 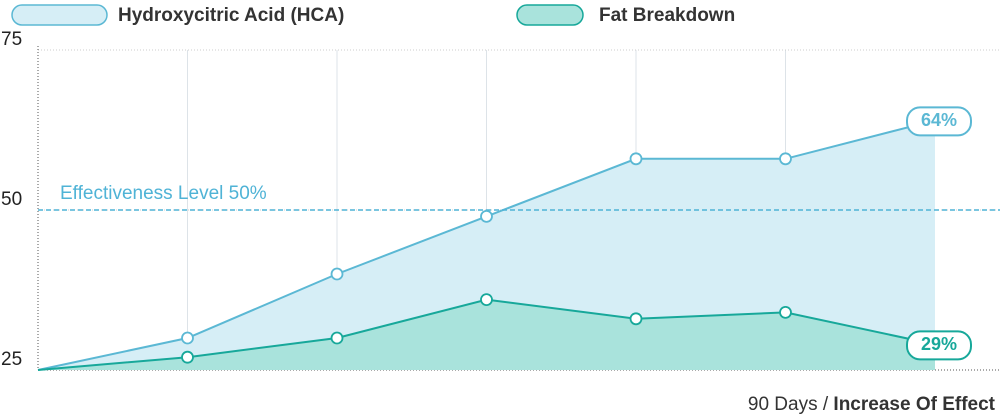 What do you see at coordinates (231, 15) in the screenshot?
I see `legend-label: Hydroxycitric Acid (HCA)` at bounding box center [231, 15].